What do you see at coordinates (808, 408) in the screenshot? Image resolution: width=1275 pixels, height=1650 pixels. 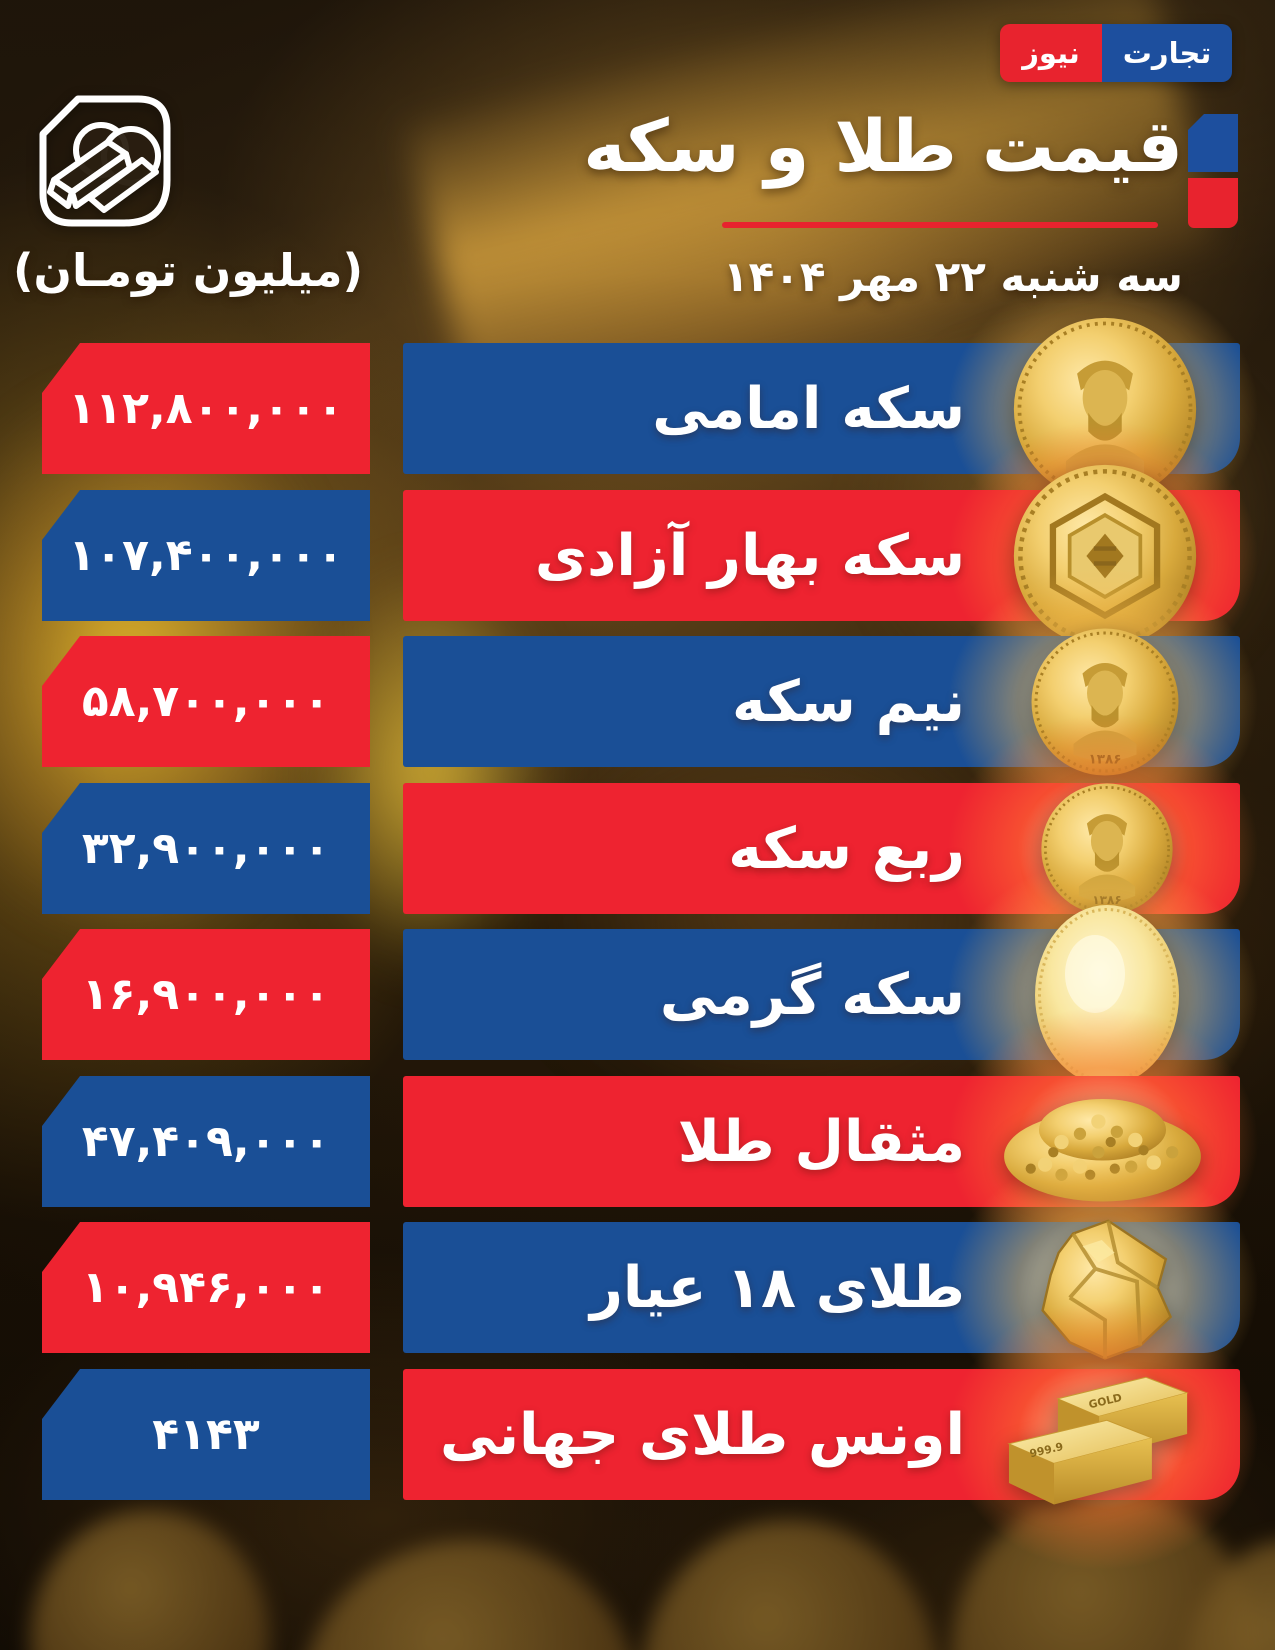 I see `row-label: سکه امامی` at bounding box center [808, 408].